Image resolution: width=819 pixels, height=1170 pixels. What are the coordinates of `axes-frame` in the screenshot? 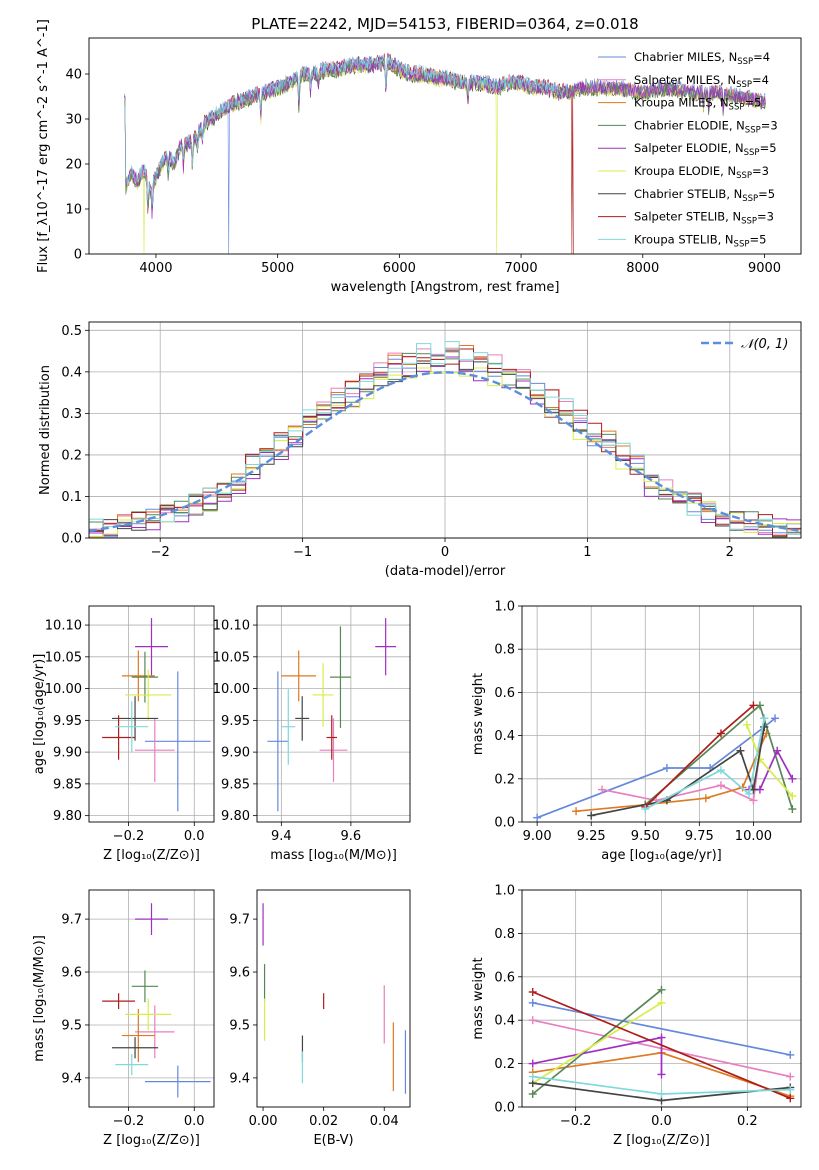 It's located at (151, 998).